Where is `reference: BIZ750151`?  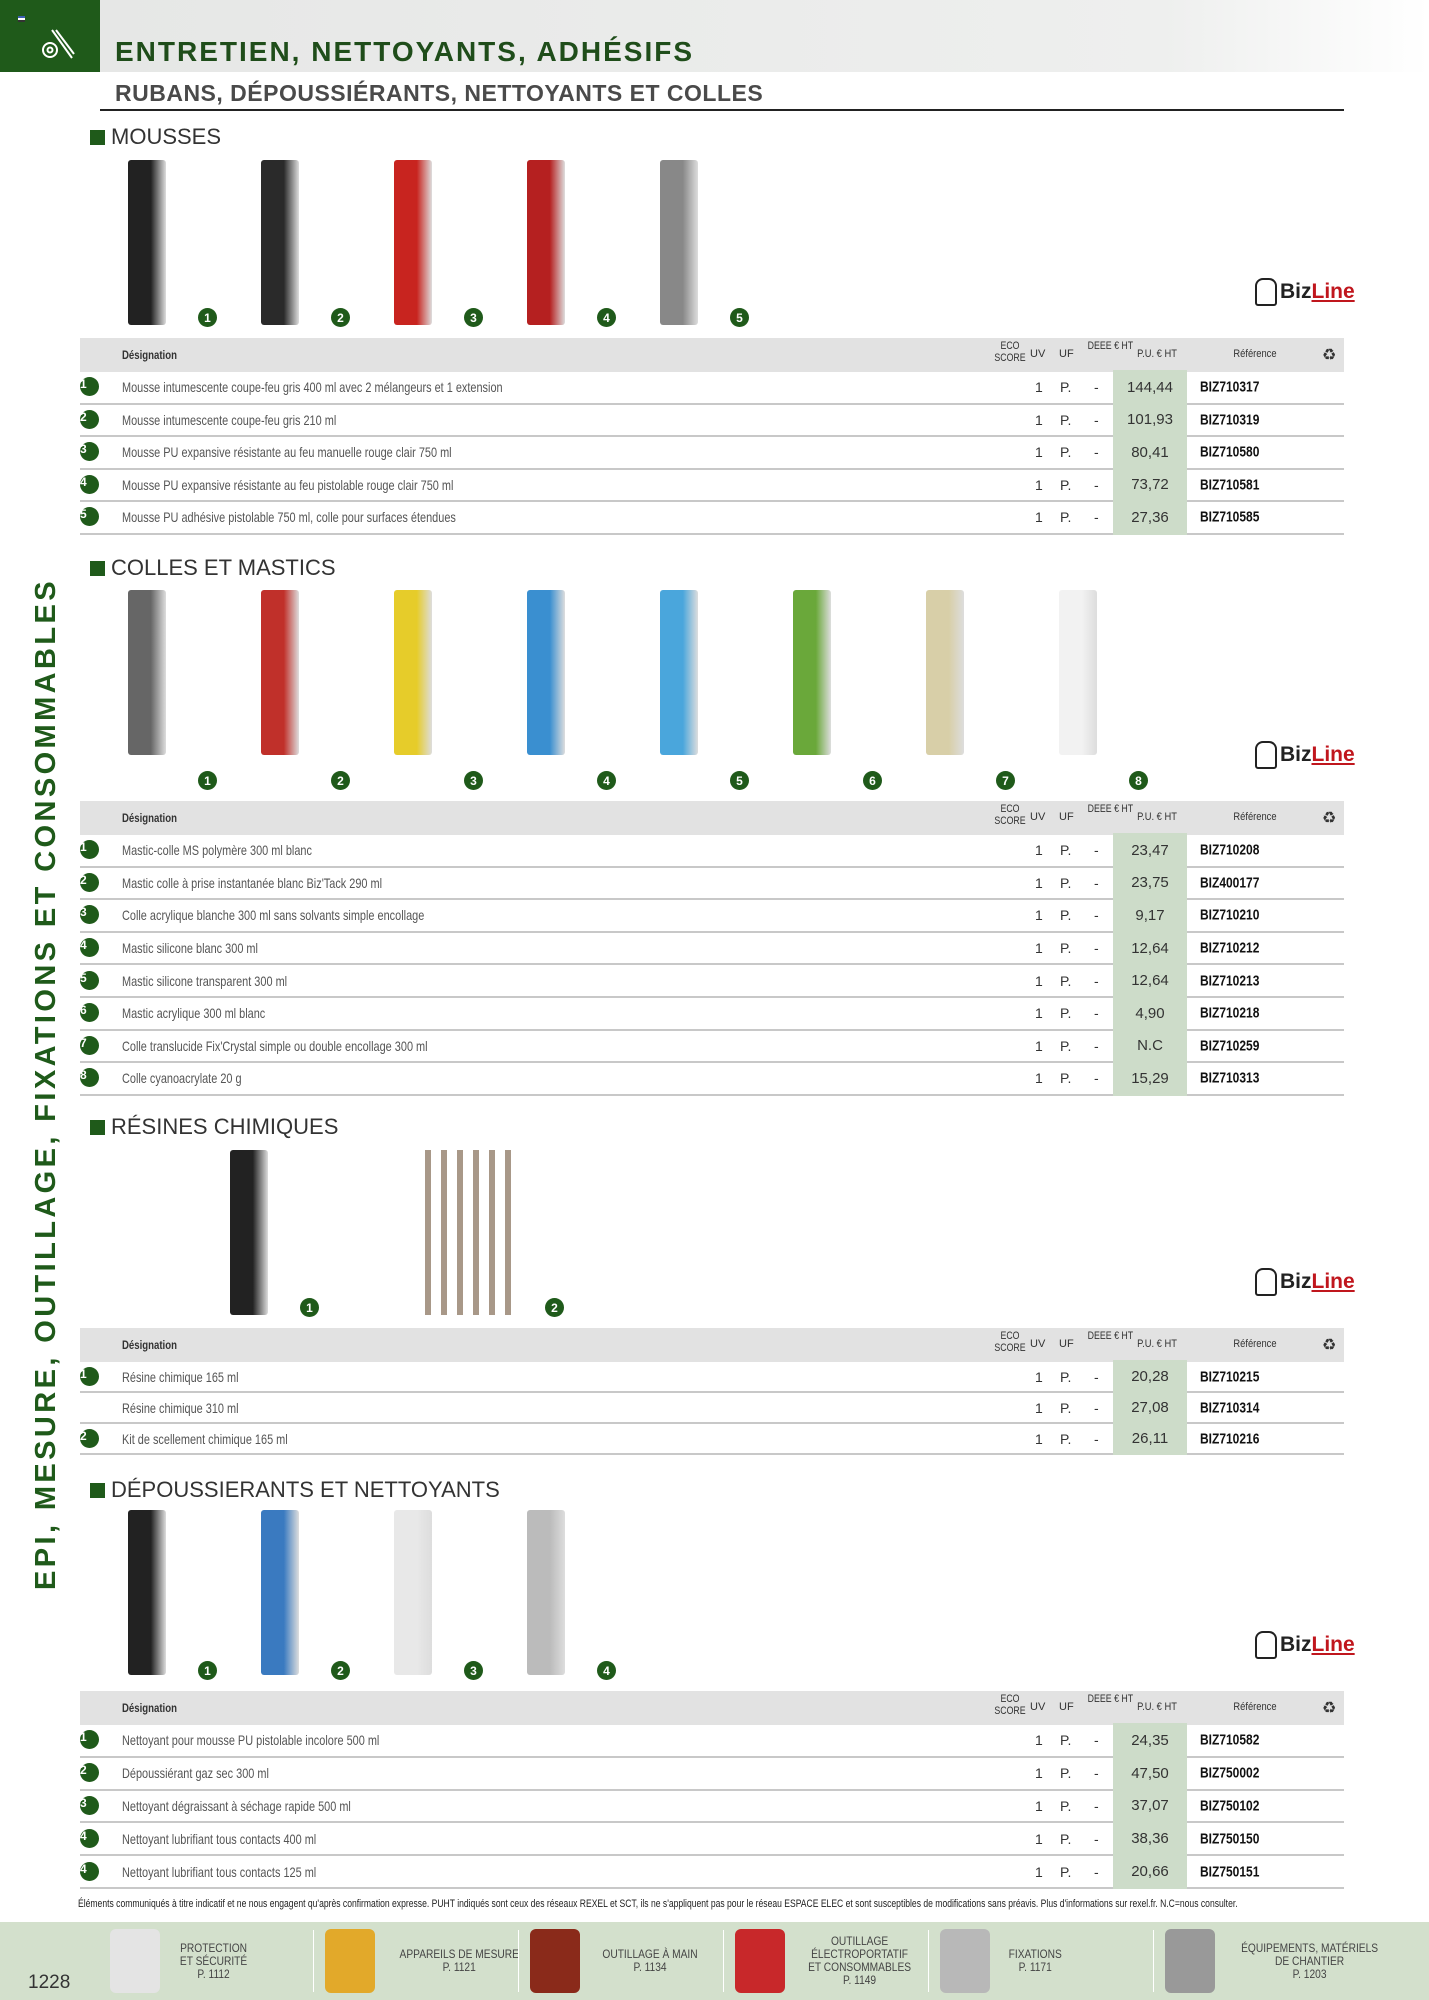
reference: BIZ750151 is located at coordinates (1230, 1872).